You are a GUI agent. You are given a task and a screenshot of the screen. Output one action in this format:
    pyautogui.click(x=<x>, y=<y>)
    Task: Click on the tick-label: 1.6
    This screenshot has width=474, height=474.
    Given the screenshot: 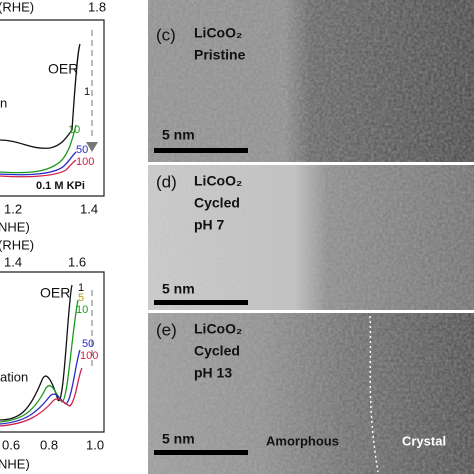 What is the action you would take?
    pyautogui.click(x=77, y=261)
    